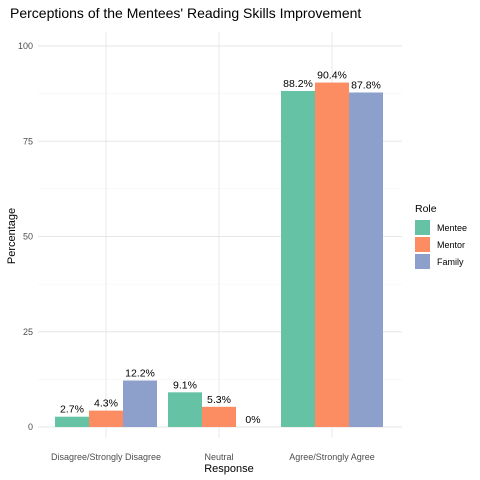 Image resolution: width=480 pixels, height=480 pixels. What do you see at coordinates (30, 427) in the screenshot?
I see `y-tick-label: 0` at bounding box center [30, 427].